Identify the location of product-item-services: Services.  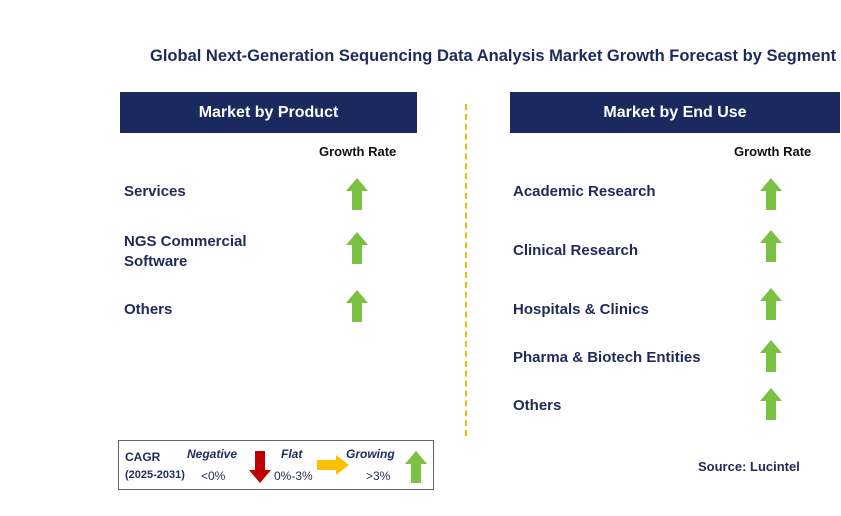
(155, 191).